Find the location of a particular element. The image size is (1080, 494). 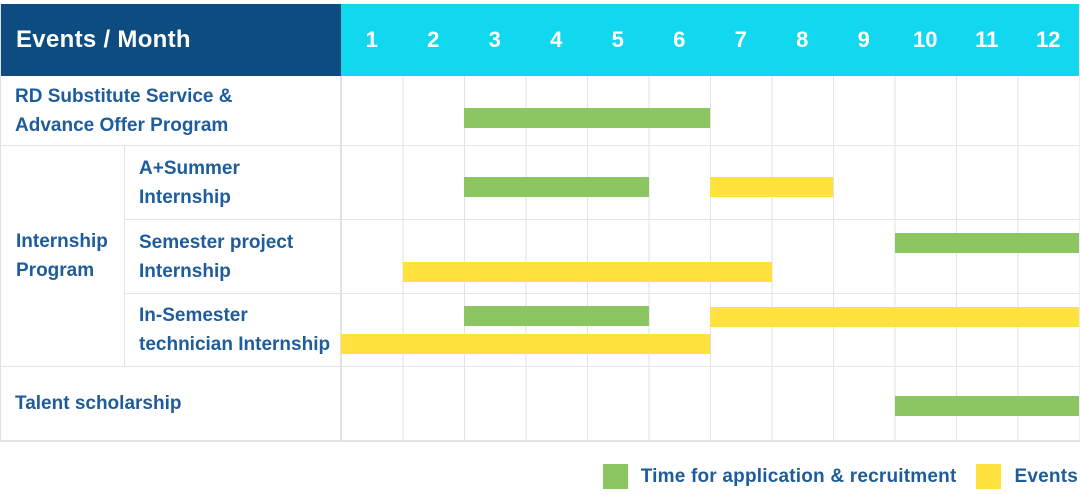

month-header-4: 4 is located at coordinates (556, 39).